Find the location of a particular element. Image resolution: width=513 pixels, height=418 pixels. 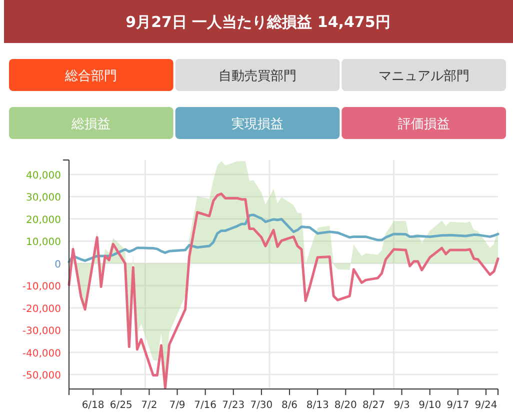

x-tick-label: 9/3 is located at coordinates (402, 405).